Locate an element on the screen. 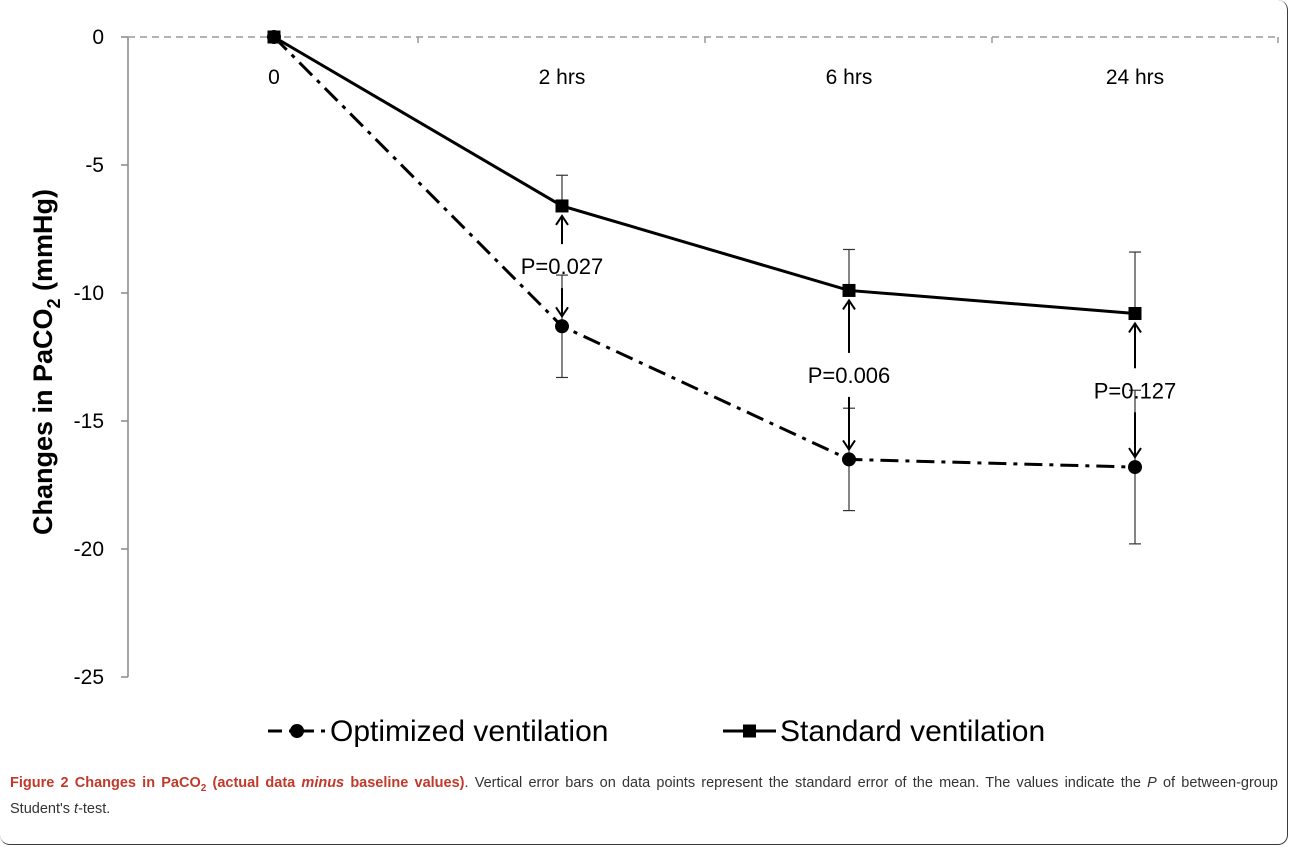 Image resolution: width=1290 pixels, height=847 pixels. x-tick-label: 6 hrs is located at coordinates (849, 77).